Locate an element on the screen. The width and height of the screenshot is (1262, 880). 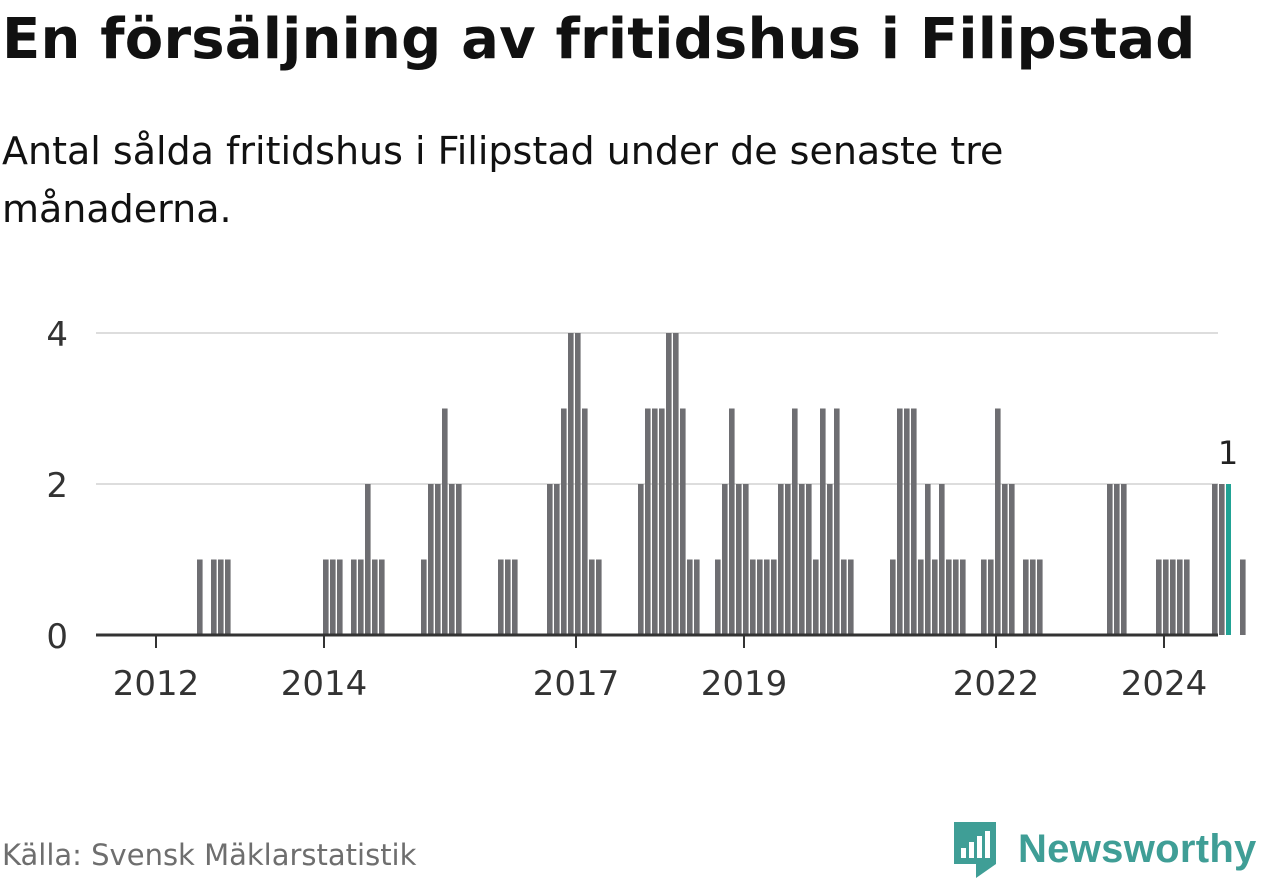
x-tick-label: 2012 is located at coordinates (156, 684).